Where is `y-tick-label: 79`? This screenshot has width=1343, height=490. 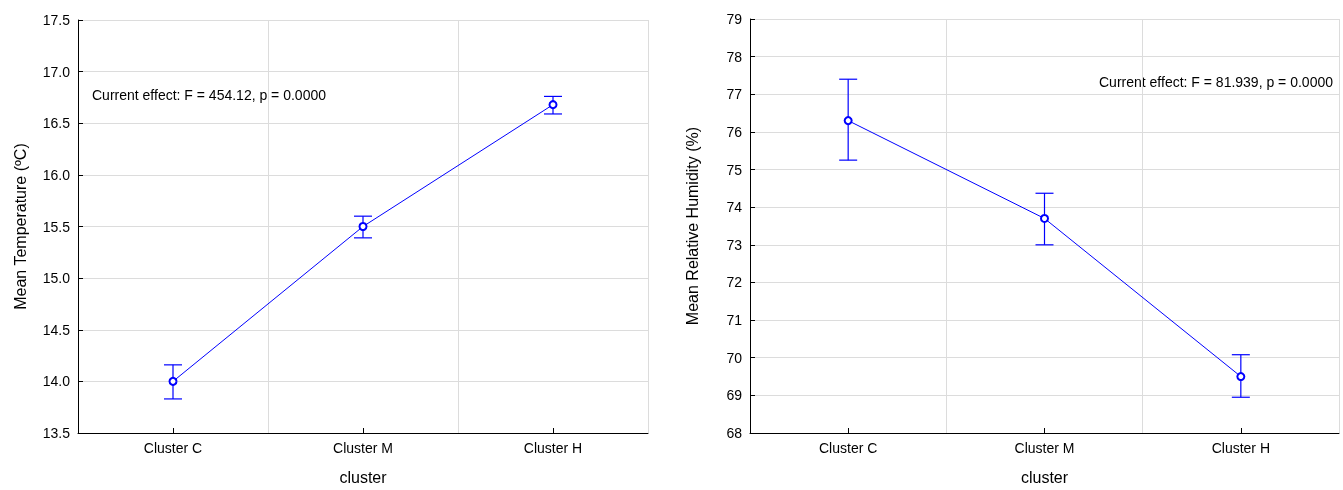
y-tick-label: 79 is located at coordinates (734, 19).